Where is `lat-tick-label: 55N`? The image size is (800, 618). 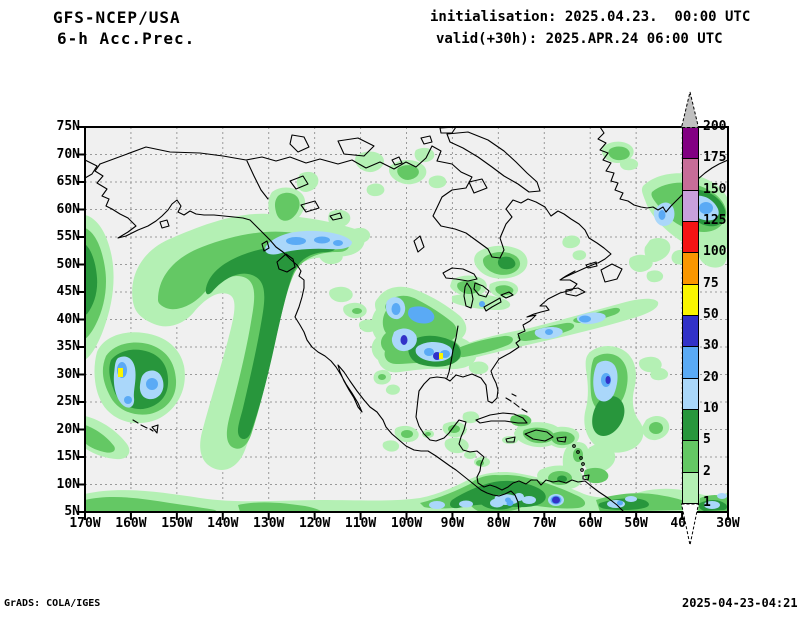 lat-tick-label: 55N is located at coordinates (68, 236).